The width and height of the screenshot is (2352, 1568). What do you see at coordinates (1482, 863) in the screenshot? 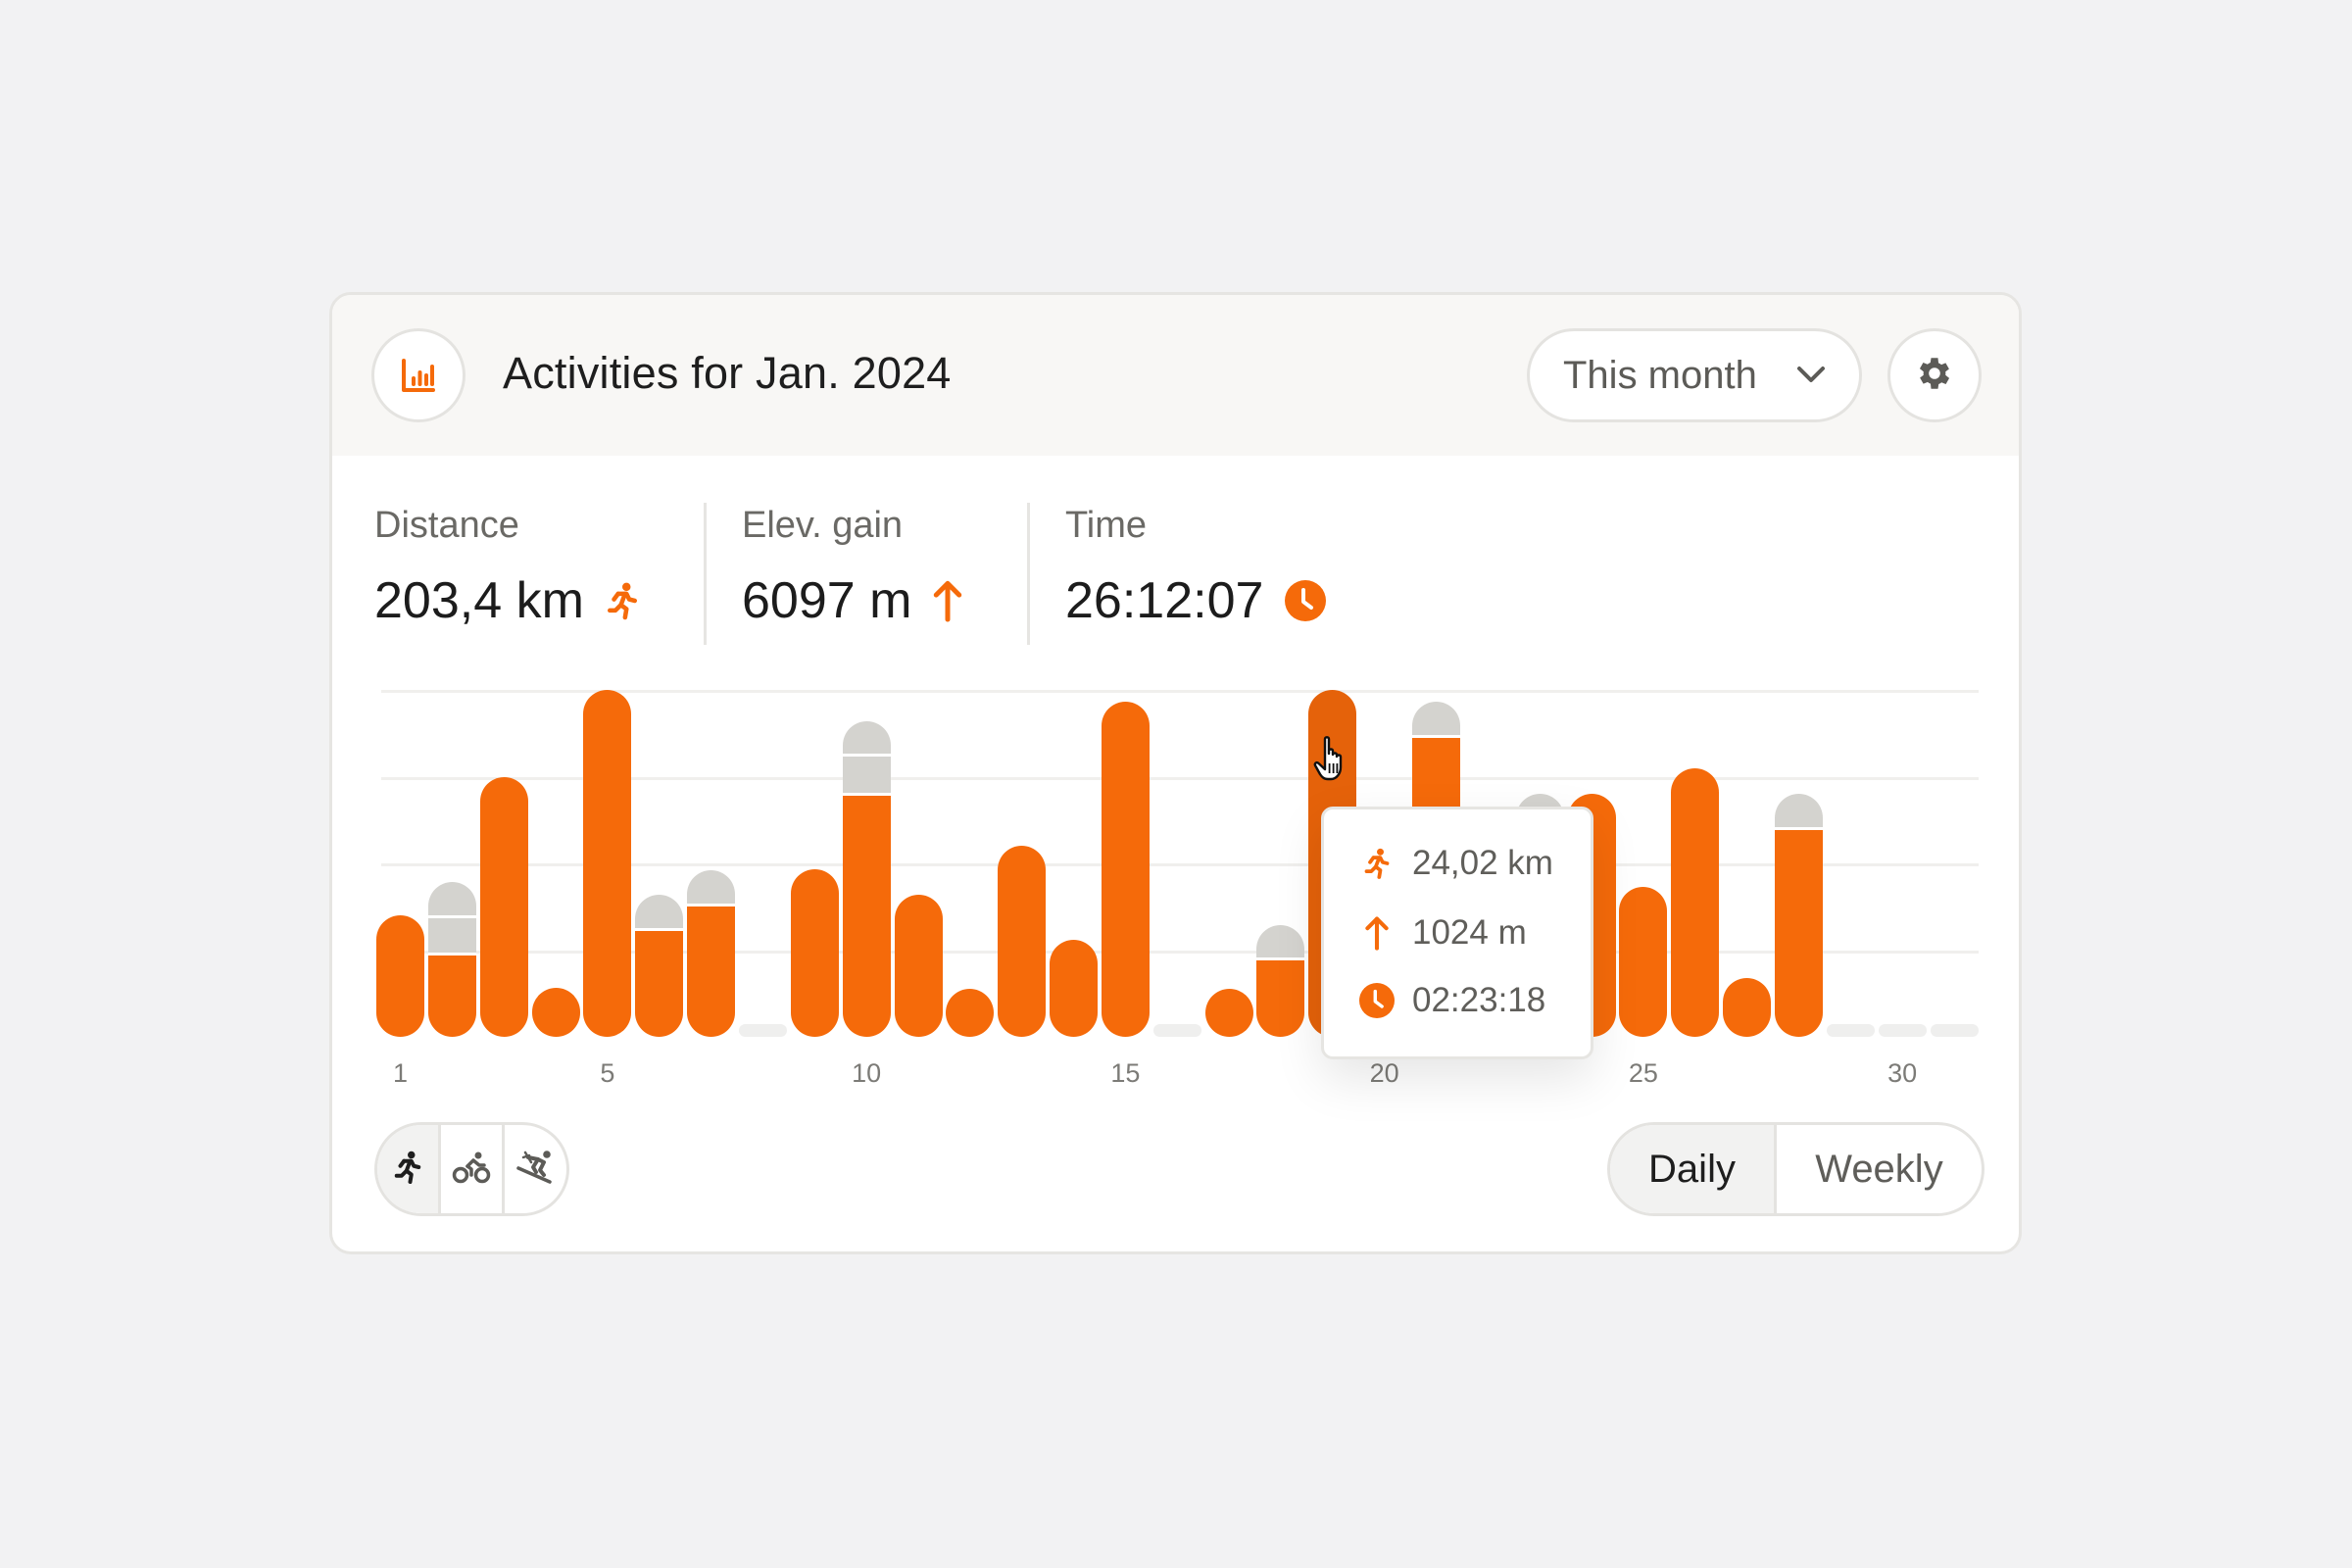
I see `tooltip-distance: 24,02 km` at bounding box center [1482, 863].